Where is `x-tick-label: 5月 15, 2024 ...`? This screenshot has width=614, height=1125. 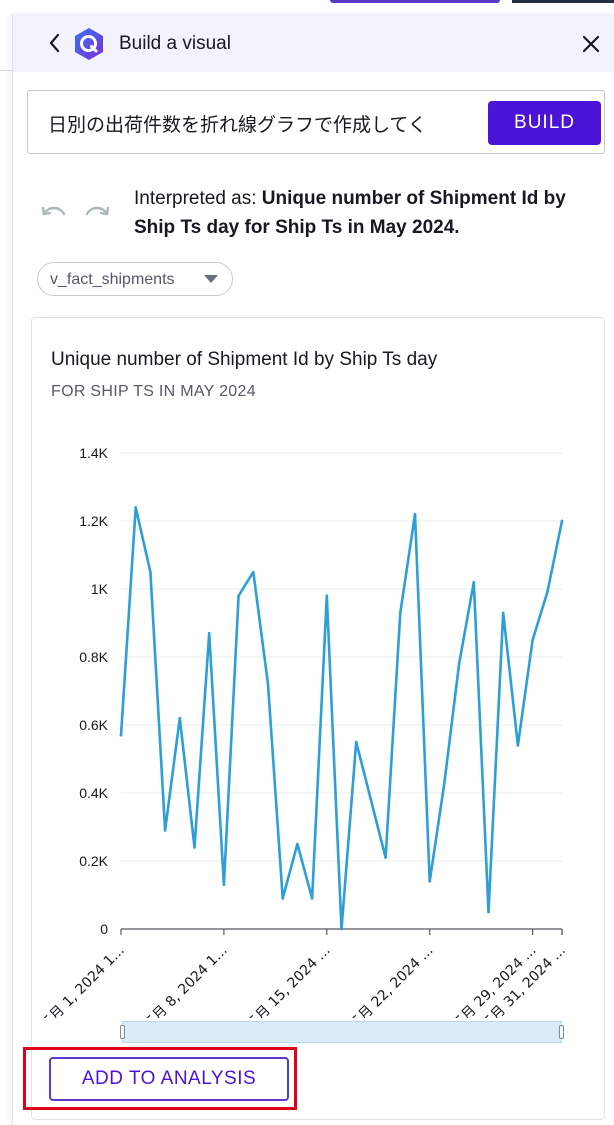 x-tick-label: 5月 15, 2024 ... is located at coordinates (289, 980).